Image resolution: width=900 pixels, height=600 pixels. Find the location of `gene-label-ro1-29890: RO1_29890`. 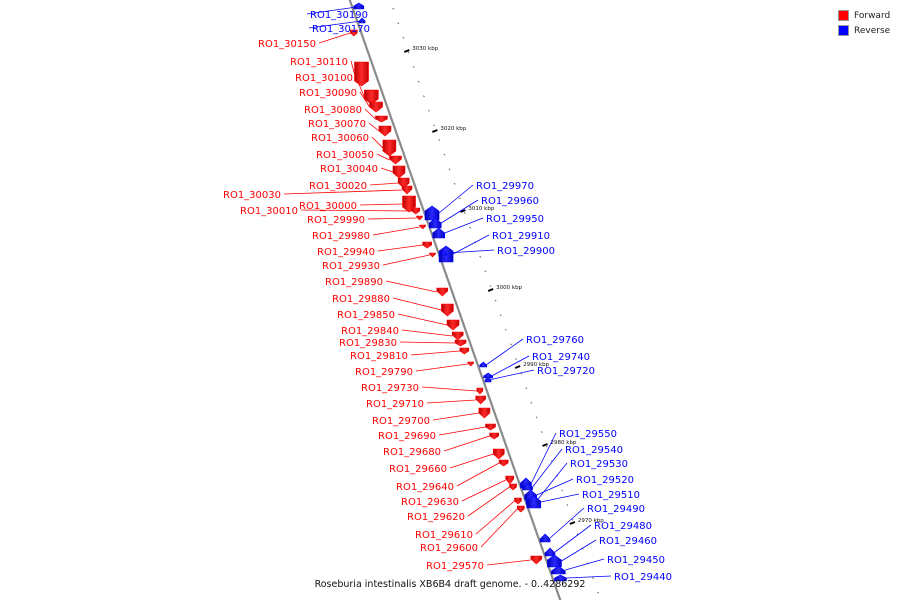

gene-label-ro1-29890: RO1_29890 is located at coordinates (354, 282).